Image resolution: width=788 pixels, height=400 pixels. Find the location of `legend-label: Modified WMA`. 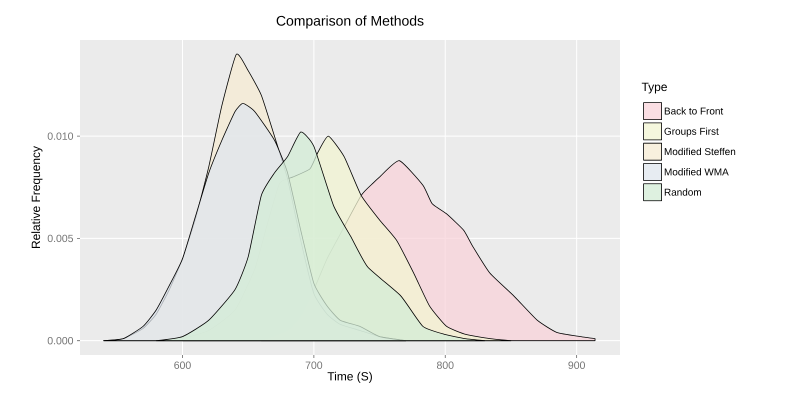

legend-label: Modified WMA is located at coordinates (696, 172).